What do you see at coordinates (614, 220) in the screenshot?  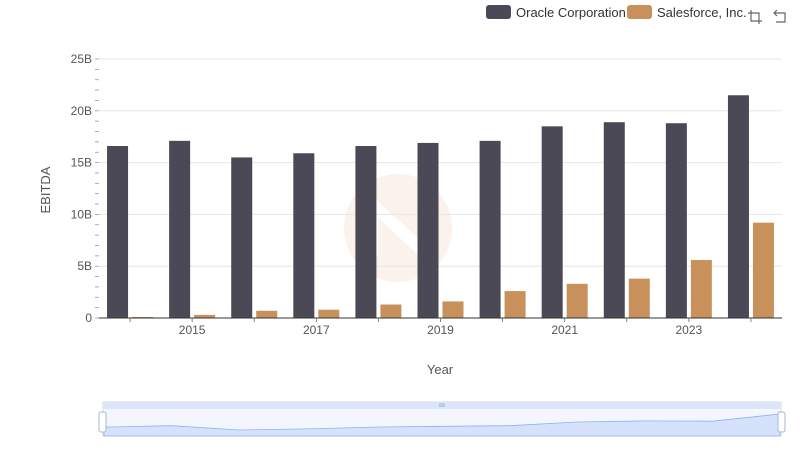 I see `bar-oracle-corporation-2022` at bounding box center [614, 220].